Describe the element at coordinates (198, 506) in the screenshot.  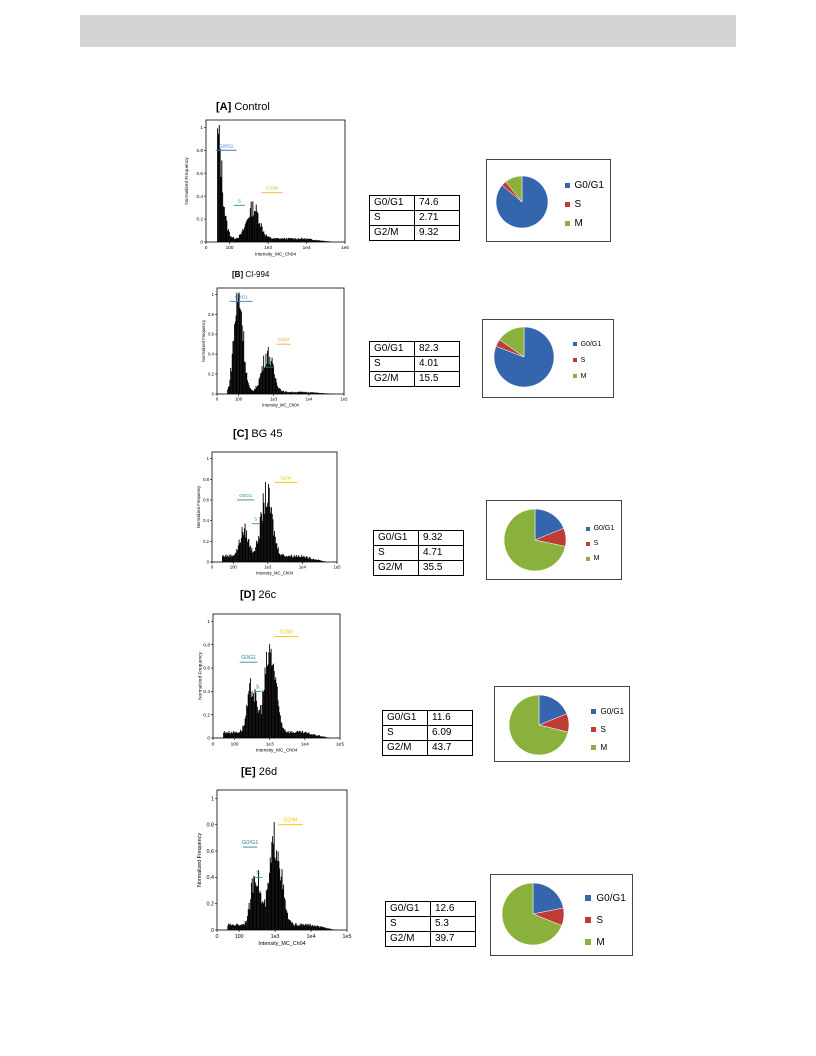
I see `y-axis-label: Normalized Frequency` at that location.